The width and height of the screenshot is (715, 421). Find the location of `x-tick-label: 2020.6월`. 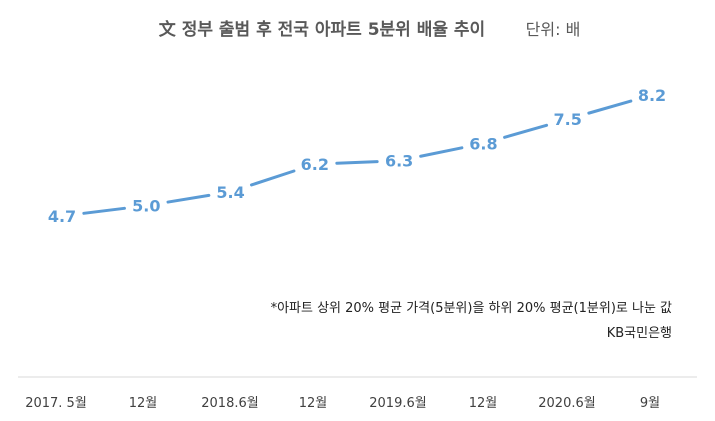

x-tick-label: 2020.6월 is located at coordinates (566, 403).